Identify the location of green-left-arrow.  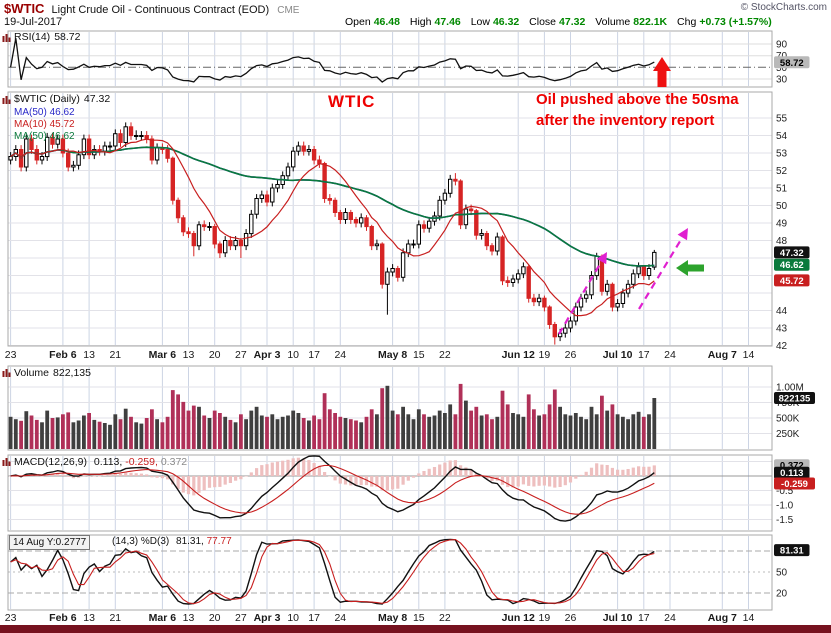
(690, 268).